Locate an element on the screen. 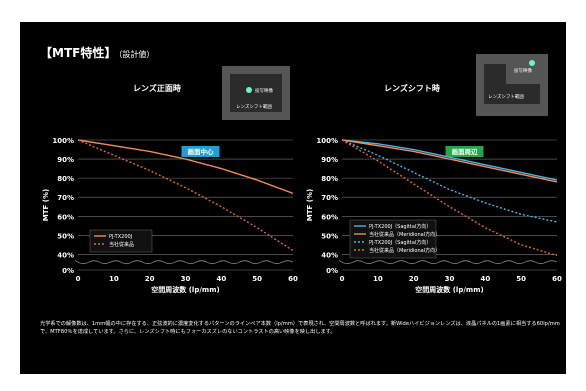 This screenshot has height=391, width=586. chart-badge-text: 画面中心 is located at coordinates (201, 151).